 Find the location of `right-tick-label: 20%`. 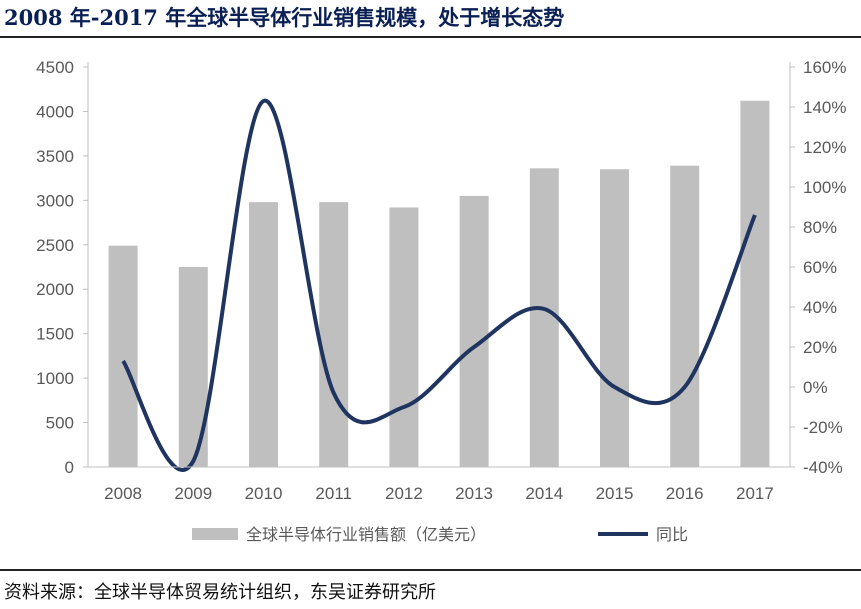

right-tick-label: 20% is located at coordinates (820, 347).